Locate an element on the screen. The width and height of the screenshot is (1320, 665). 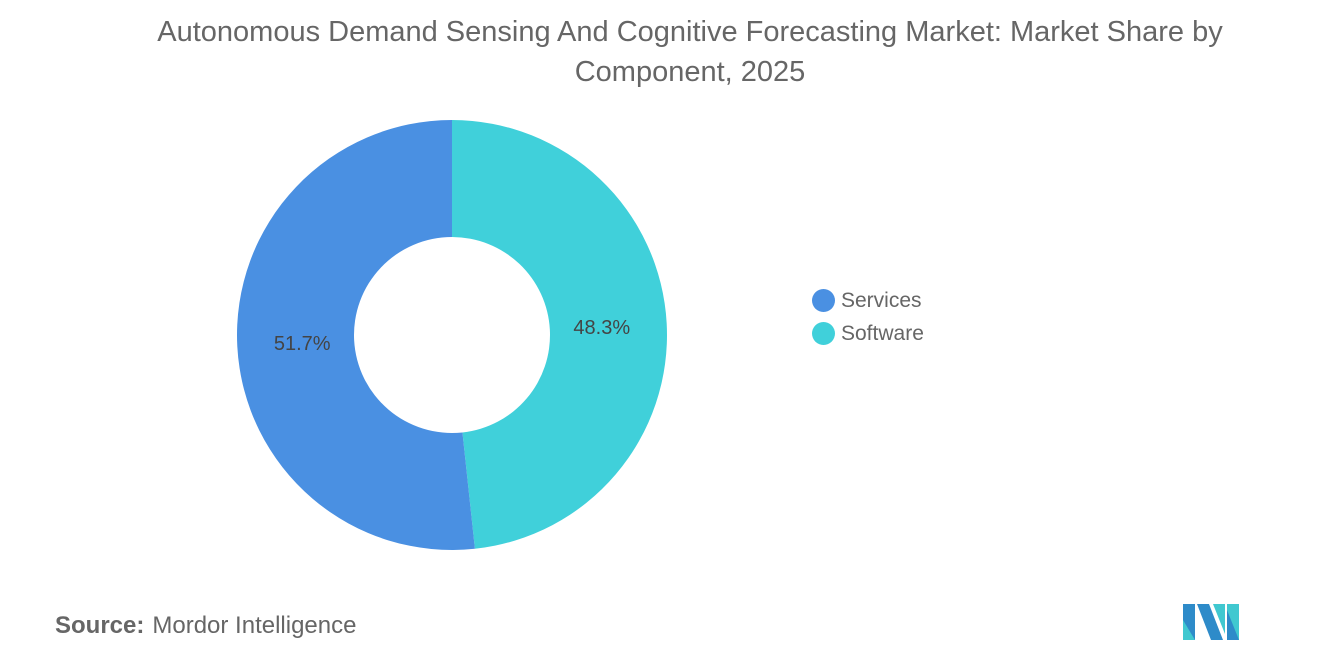
legend-label: Software is located at coordinates (882, 333).